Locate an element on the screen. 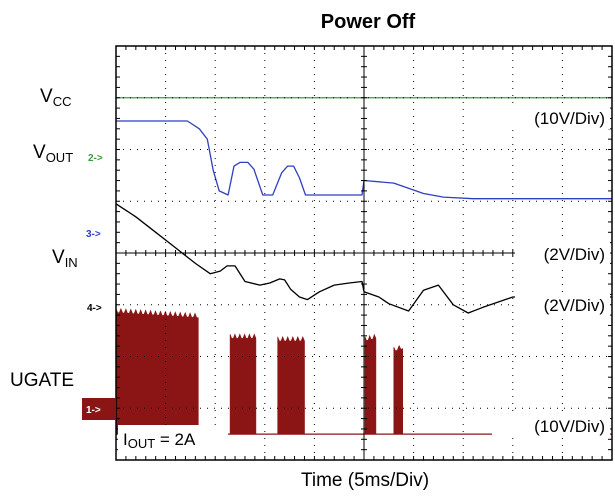 This screenshot has width=615, height=500. vin-scale: (2V/Div) is located at coordinates (574, 254).